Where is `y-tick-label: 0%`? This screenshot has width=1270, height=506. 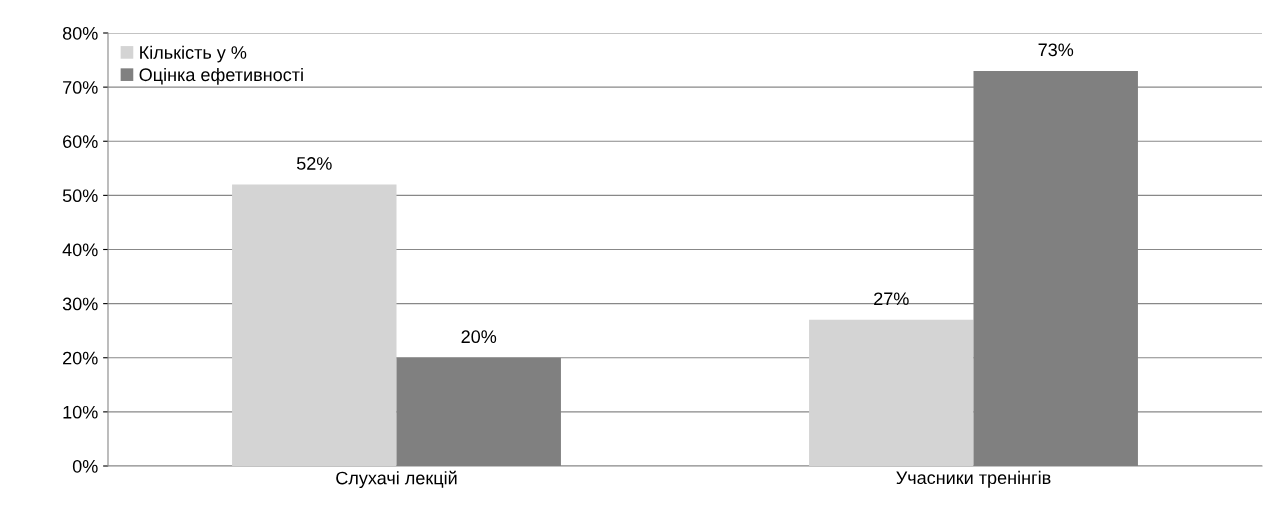 y-tick-label: 0% is located at coordinates (85, 466).